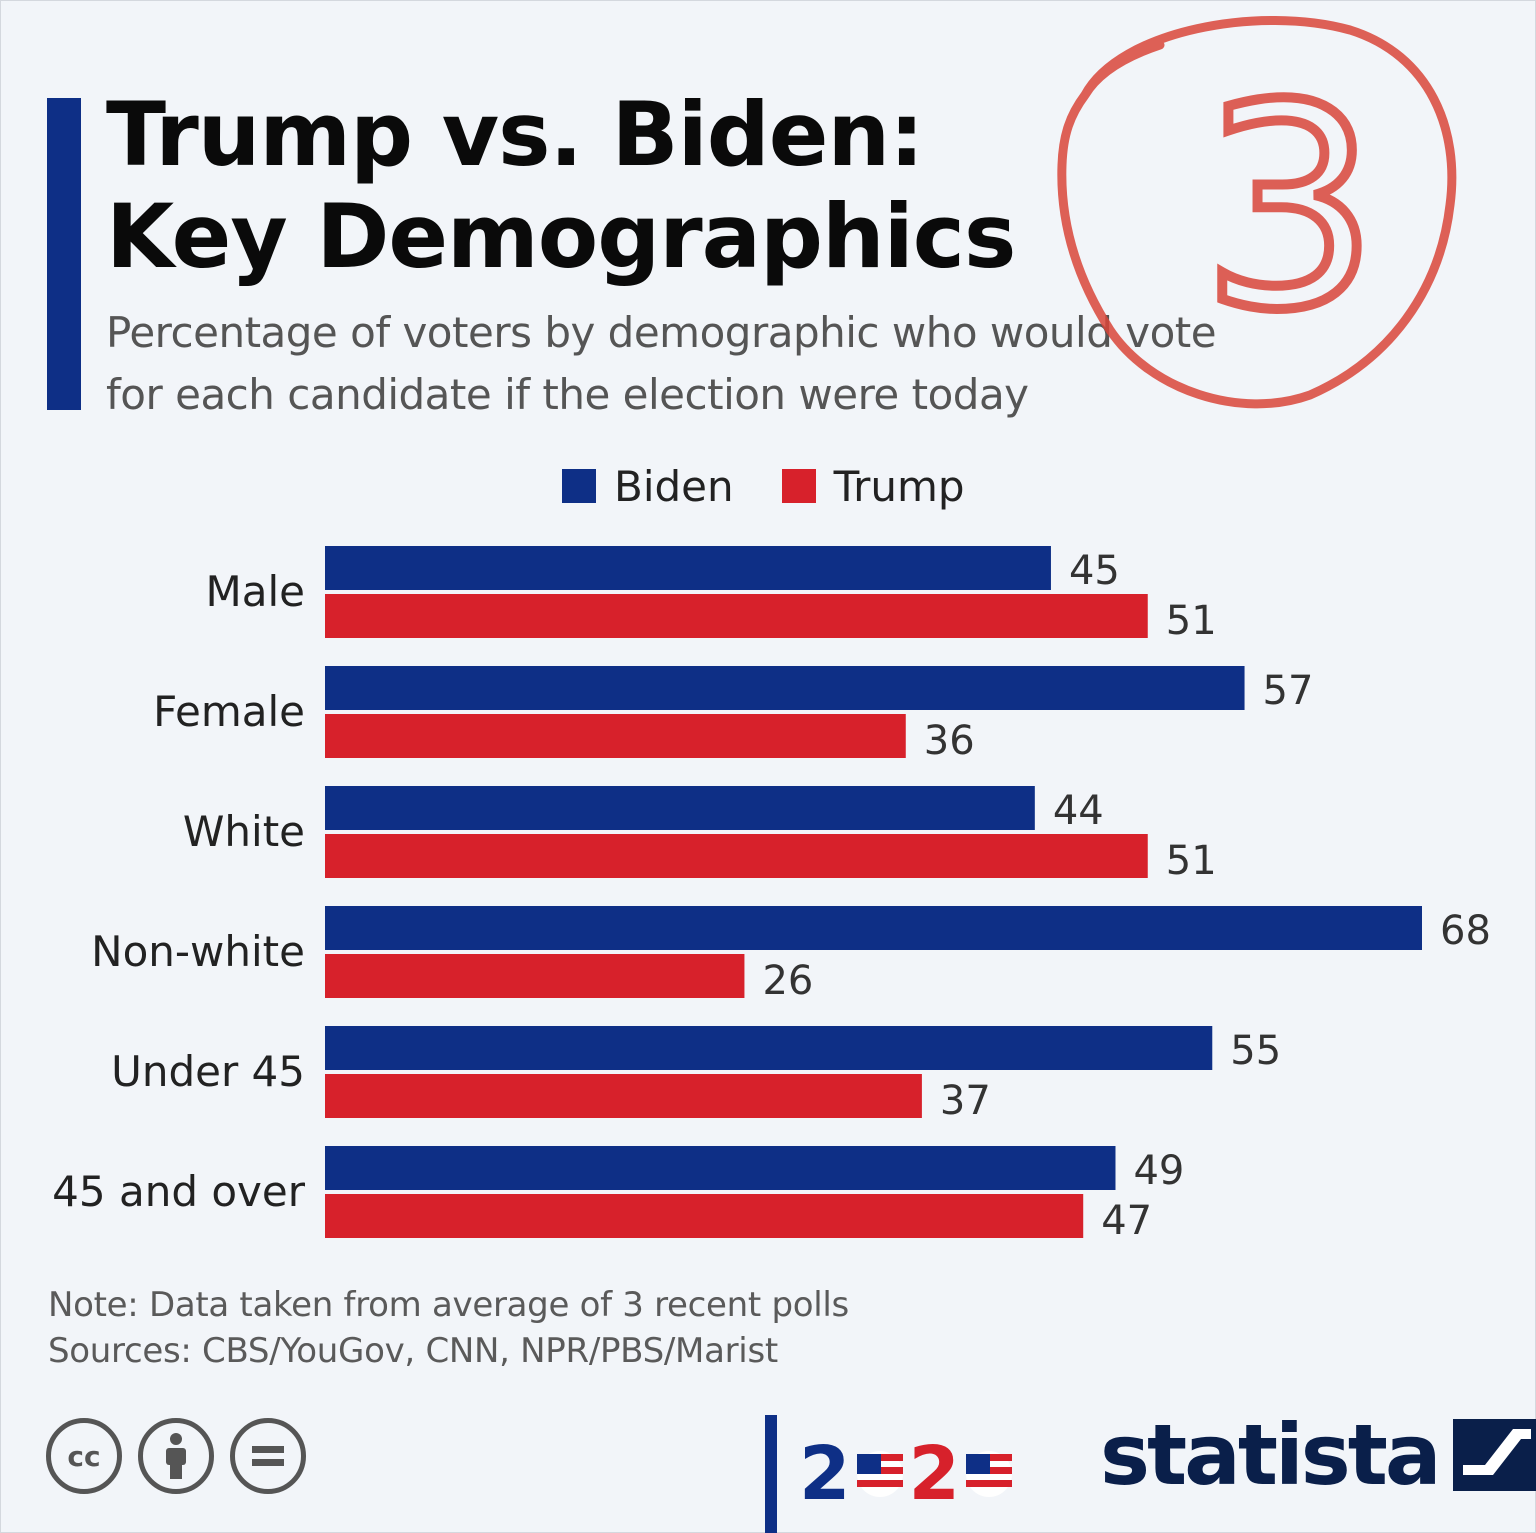 The width and height of the screenshot is (1536, 1533). What do you see at coordinates (899, 486) in the screenshot?
I see `legend-label-trump: Trump` at bounding box center [899, 486].